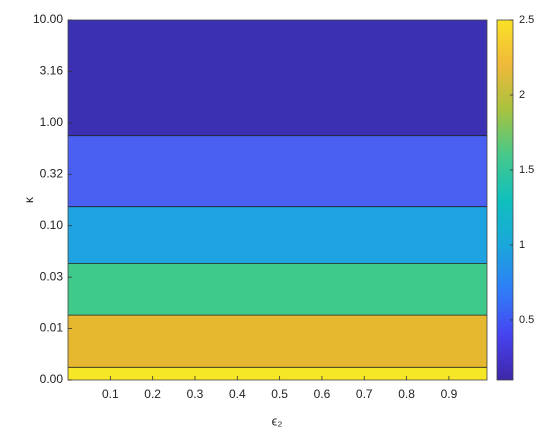 The width and height of the screenshot is (550, 438). What do you see at coordinates (277, 420) in the screenshot?
I see `x-axis-label: ϵ₂` at bounding box center [277, 420].